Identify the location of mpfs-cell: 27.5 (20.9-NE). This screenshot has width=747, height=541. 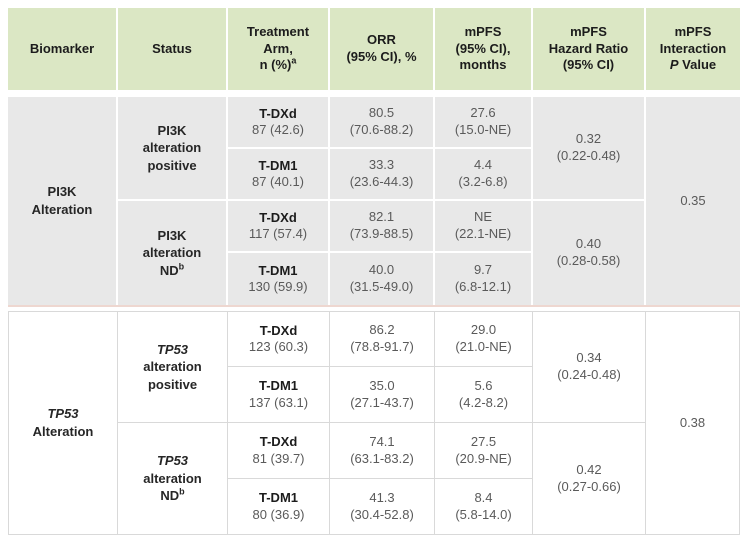
(484, 451).